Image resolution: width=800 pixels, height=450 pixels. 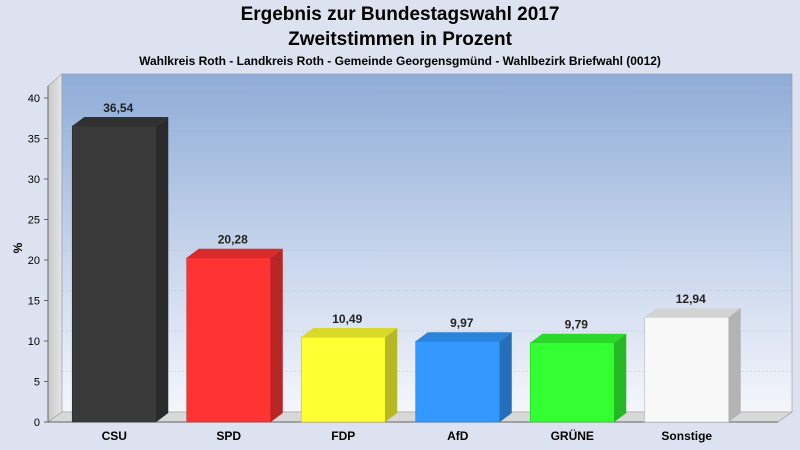 I want to click on value-label: 9,97, so click(x=462, y=323).